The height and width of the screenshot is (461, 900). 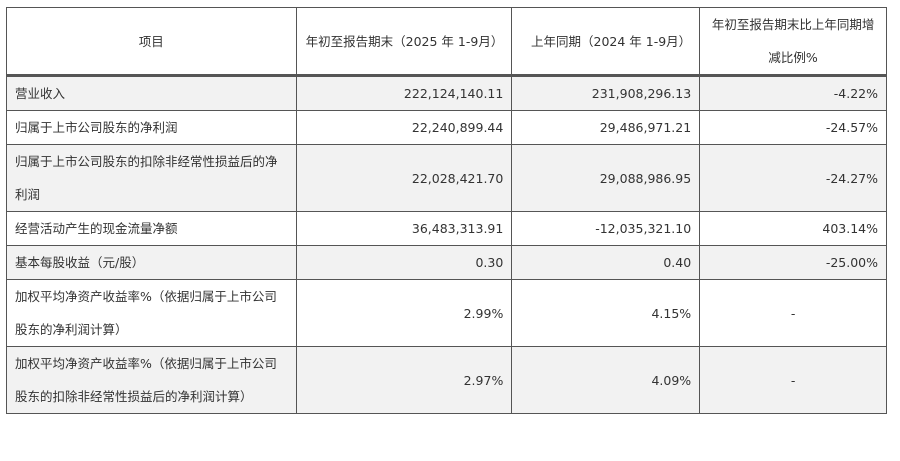 What do you see at coordinates (404, 178) in the screenshot?
I see `current-value: 22,028,421.70` at bounding box center [404, 178].